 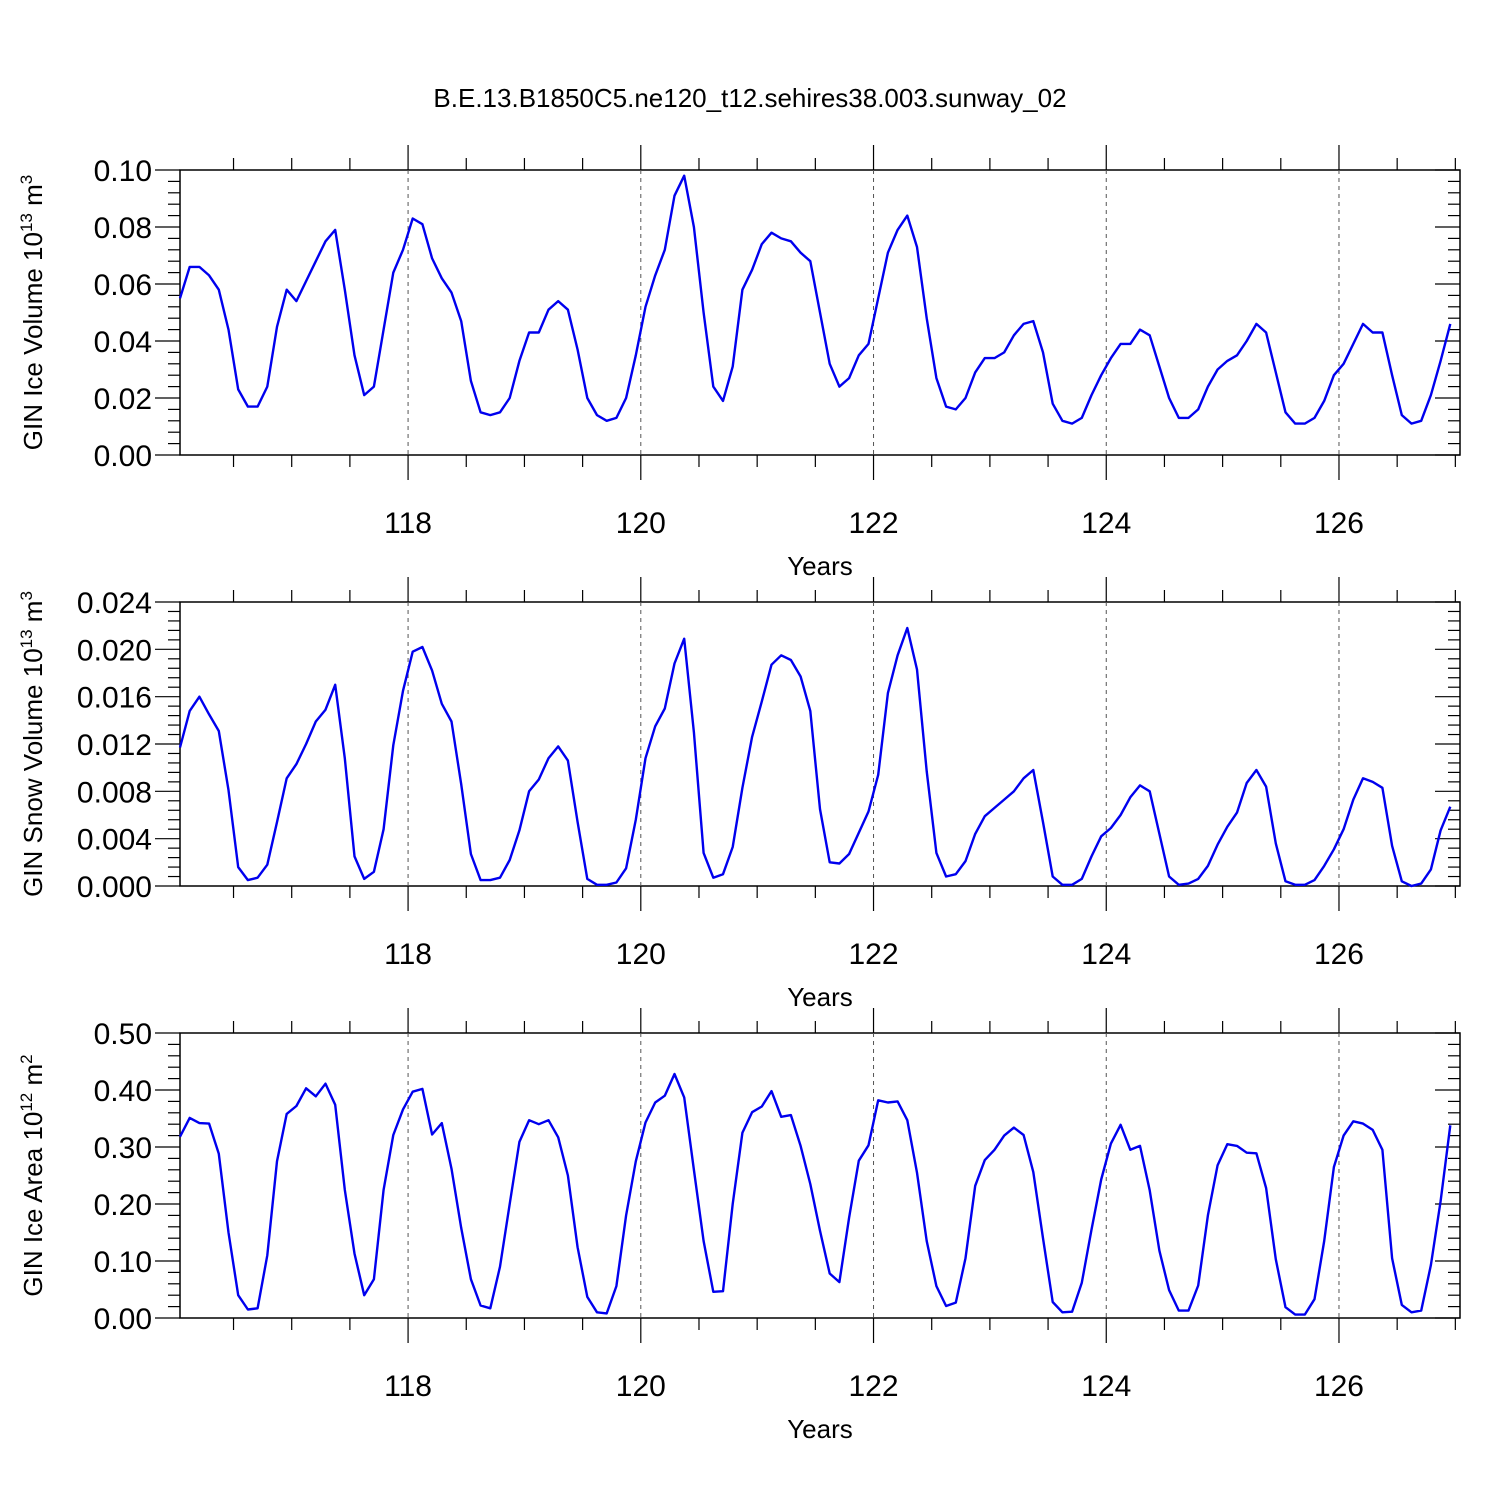 I want to click on ice-volume-ylabel-base: GIN Ice Volume 10, so click(x=33, y=341).